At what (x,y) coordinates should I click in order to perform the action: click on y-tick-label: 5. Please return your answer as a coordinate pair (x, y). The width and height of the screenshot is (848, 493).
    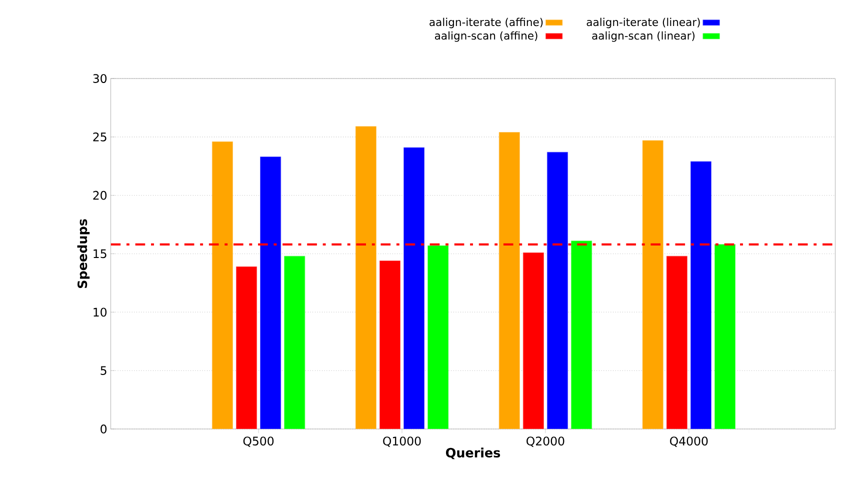
    Looking at the image, I should click on (103, 371).